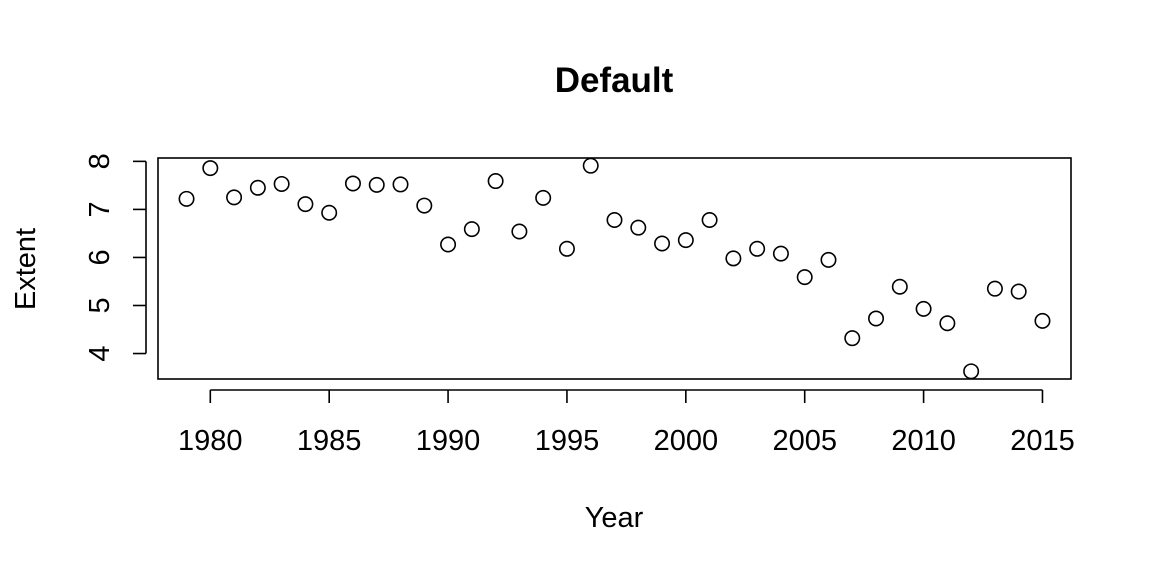 The height and width of the screenshot is (576, 1152). What do you see at coordinates (100, 257) in the screenshot?
I see `y-tick-label: 6` at bounding box center [100, 257].